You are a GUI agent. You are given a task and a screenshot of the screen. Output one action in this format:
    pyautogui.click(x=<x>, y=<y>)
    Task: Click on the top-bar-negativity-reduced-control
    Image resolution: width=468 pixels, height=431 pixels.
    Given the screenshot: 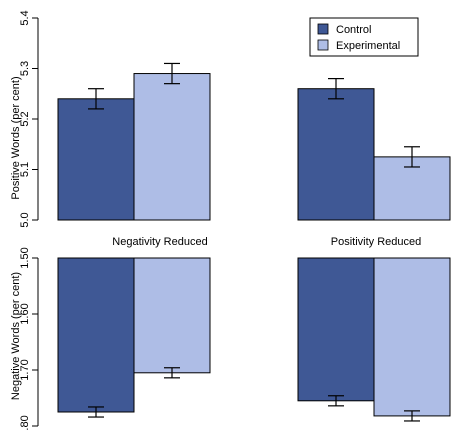 What is the action you would take?
    pyautogui.click(x=96, y=159)
    